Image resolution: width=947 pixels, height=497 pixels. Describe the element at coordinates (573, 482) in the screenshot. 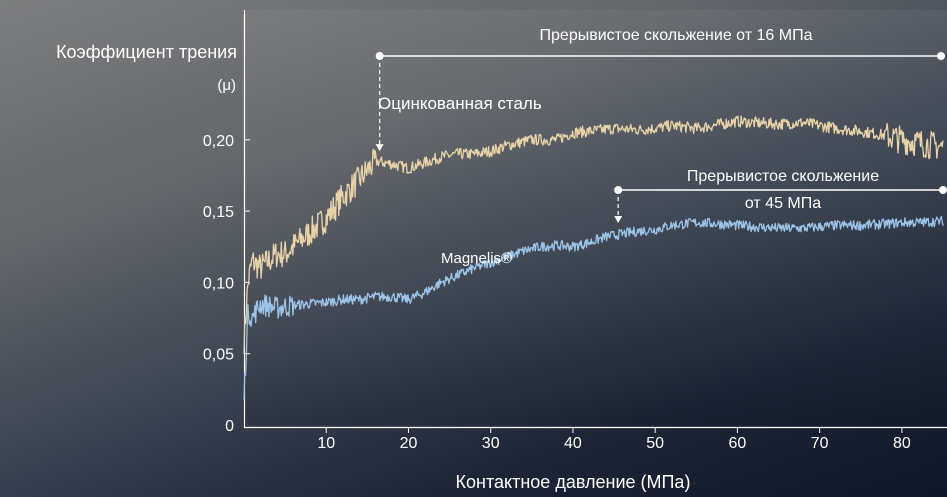

I see `x-axis-title: Контактное давление (МПа)` at that location.